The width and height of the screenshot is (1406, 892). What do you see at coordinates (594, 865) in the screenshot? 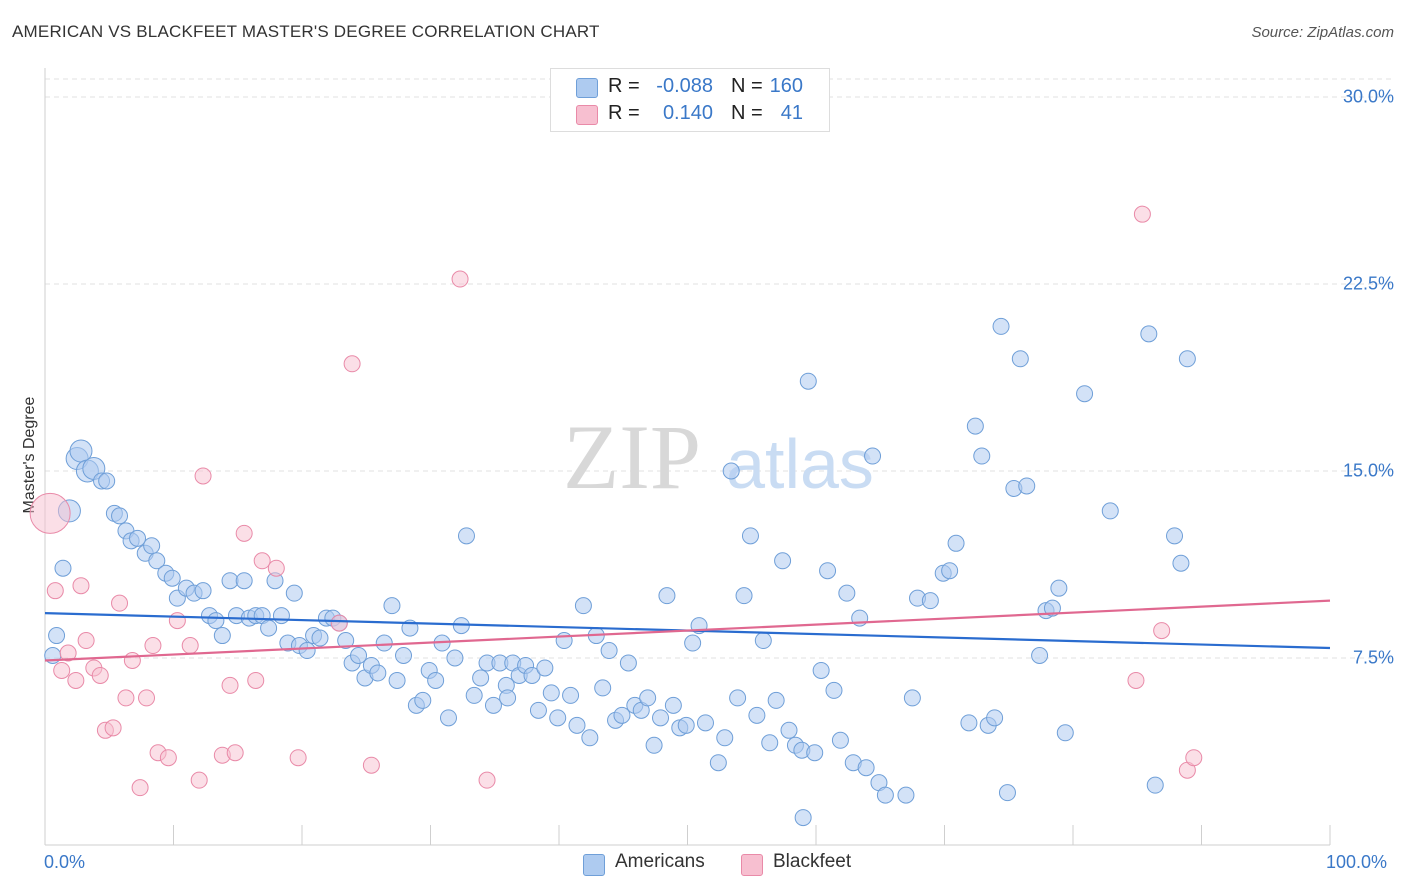
I see `americans-legend-swatch` at bounding box center [594, 865].